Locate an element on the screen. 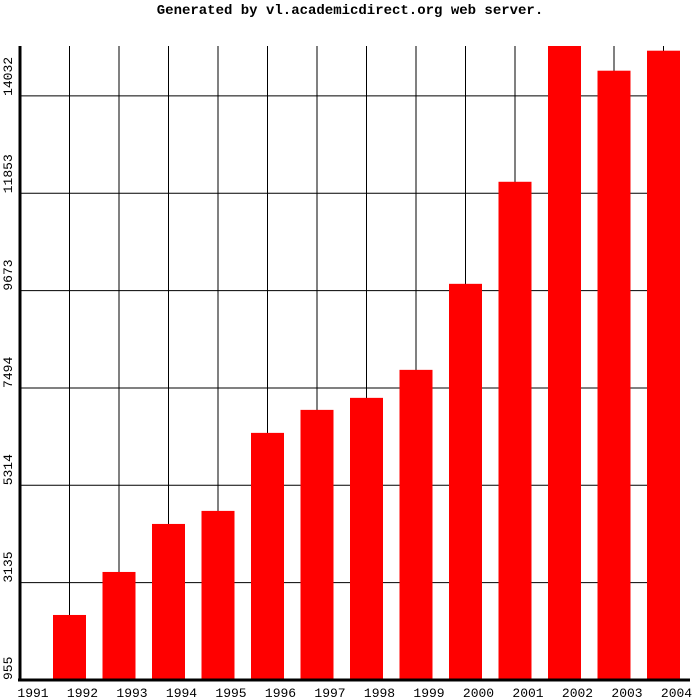 This screenshot has height=700, width=700. x-tick-label: 1995 is located at coordinates (230, 693).